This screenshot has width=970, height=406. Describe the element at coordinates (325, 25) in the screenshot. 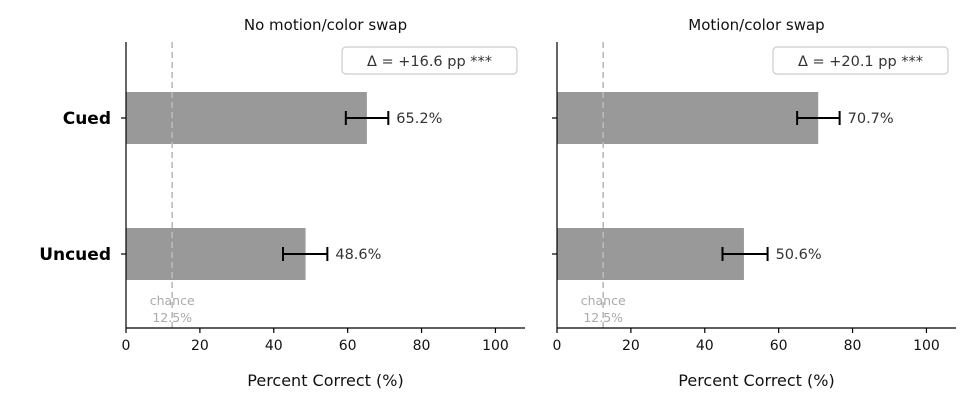

I see `panel-1-title: No motion/color swap` at that location.